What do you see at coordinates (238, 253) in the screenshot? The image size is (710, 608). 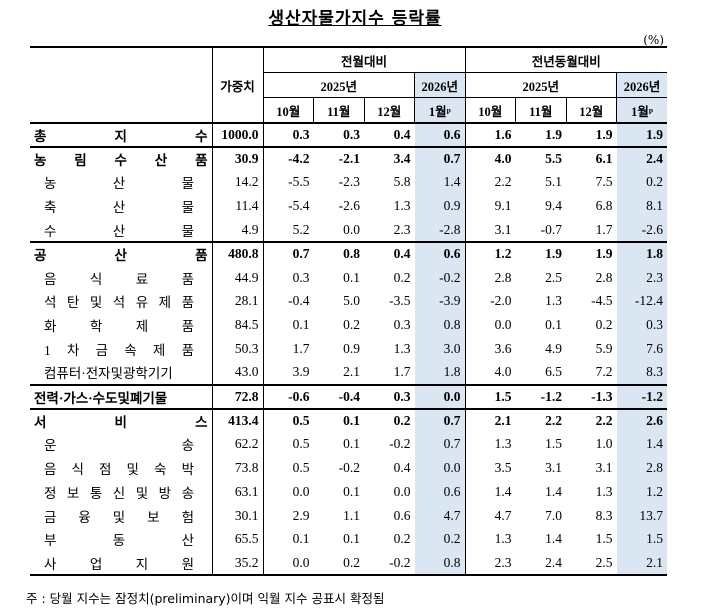 I see `weight-cell: 480.8` at bounding box center [238, 253].